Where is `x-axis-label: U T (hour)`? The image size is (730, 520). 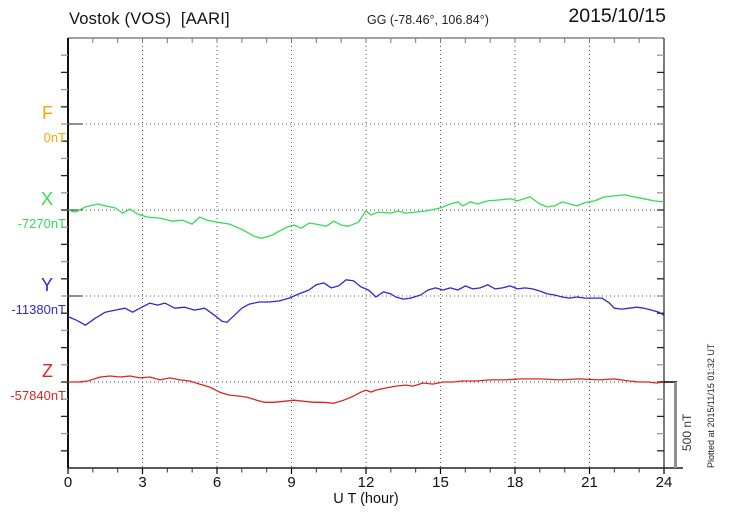
x-axis-label: U T (hour) is located at coordinates (366, 499).